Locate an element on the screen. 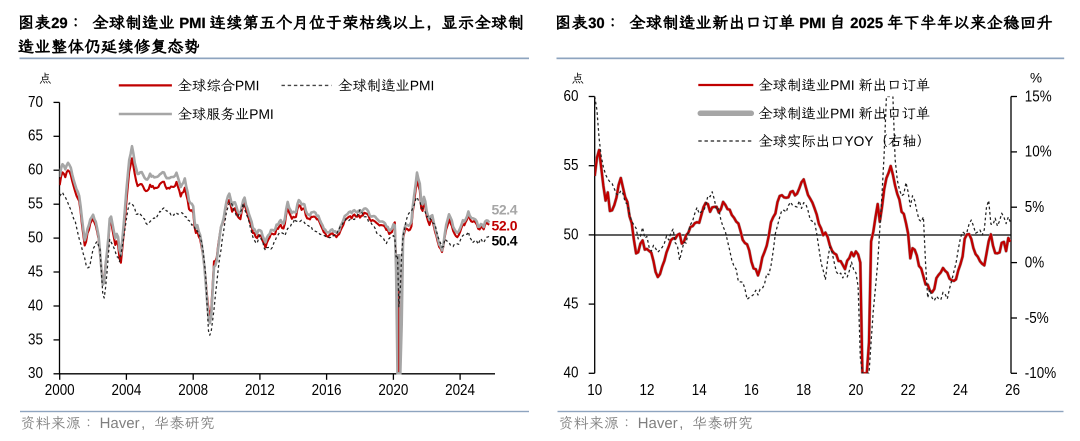  svg-text: 2024 is located at coordinates (460, 390).